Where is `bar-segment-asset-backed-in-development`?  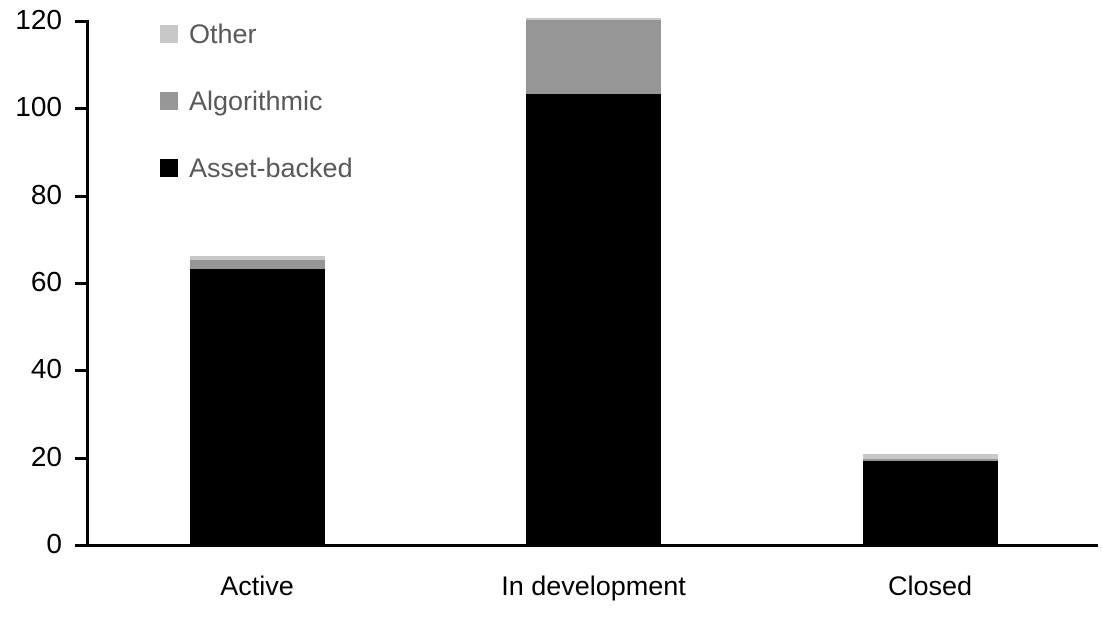
bar-segment-asset-backed-in-development is located at coordinates (593, 319).